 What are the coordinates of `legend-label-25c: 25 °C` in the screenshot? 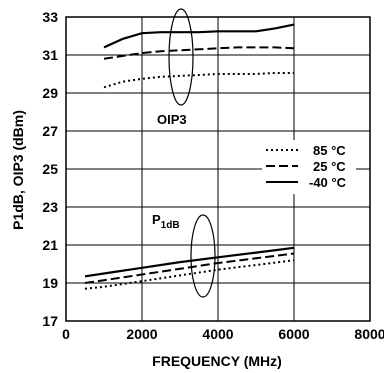 It's located at (329, 166).